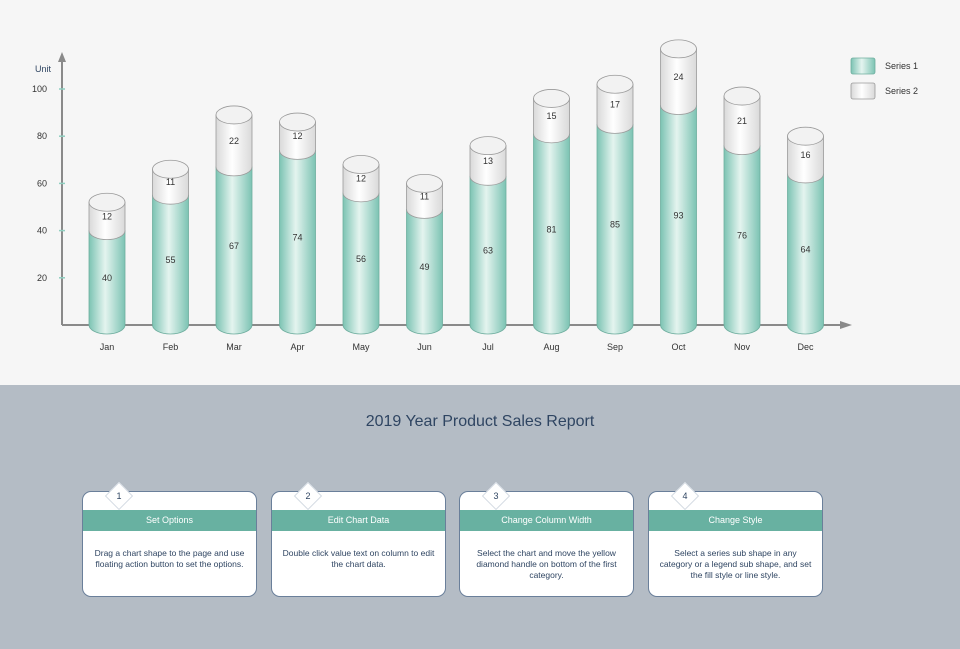 Image resolution: width=960 pixels, height=649 pixels. Describe the element at coordinates (551, 116) in the screenshot. I see `data-label-series-2: 15` at that location.